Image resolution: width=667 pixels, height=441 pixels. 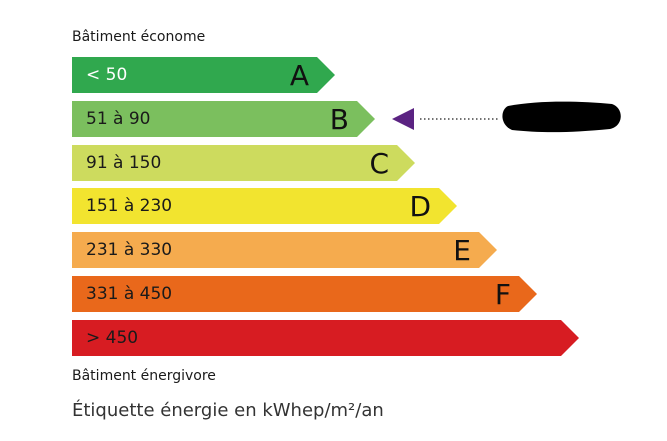 What do you see at coordinates (339, 119) in the screenshot?
I see `class-letter: B` at bounding box center [339, 119].